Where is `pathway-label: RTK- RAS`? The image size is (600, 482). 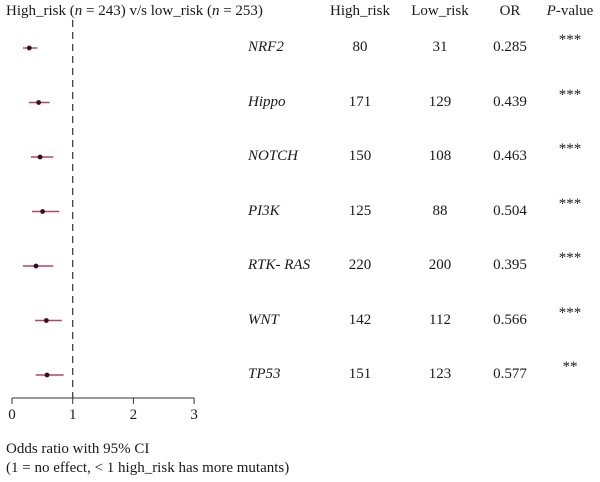 pathway-label: RTK- RAS is located at coordinates (279, 265).